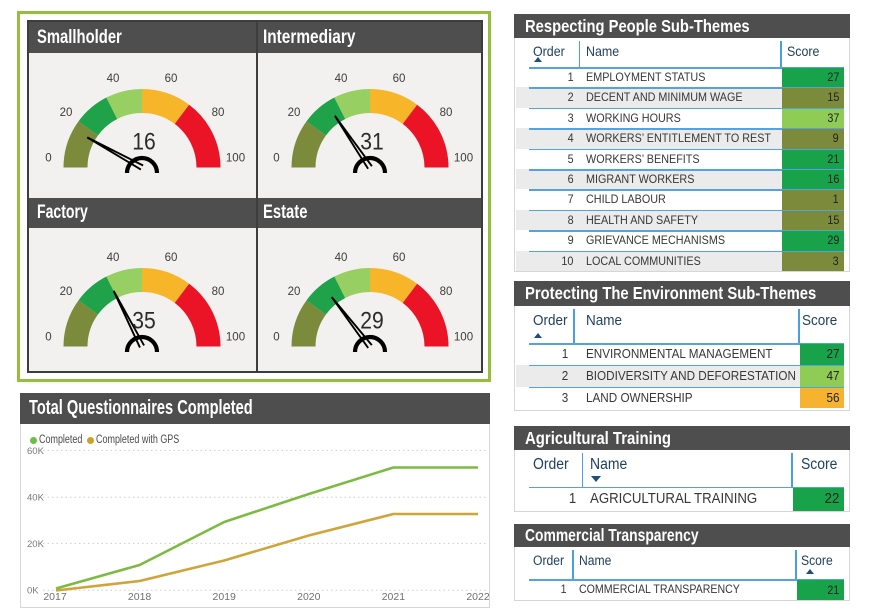 Image resolution: width=869 pixels, height=614 pixels. What do you see at coordinates (33, 591) in the screenshot?
I see `svg-text: 0K` at bounding box center [33, 591].